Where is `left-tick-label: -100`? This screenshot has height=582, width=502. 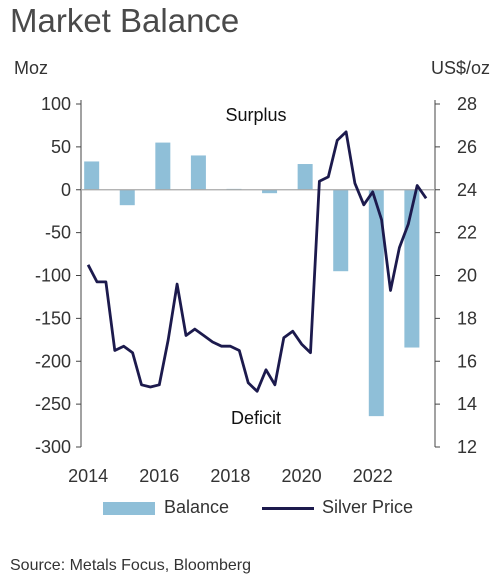
left-tick-label: -100 is located at coordinates (53, 276).